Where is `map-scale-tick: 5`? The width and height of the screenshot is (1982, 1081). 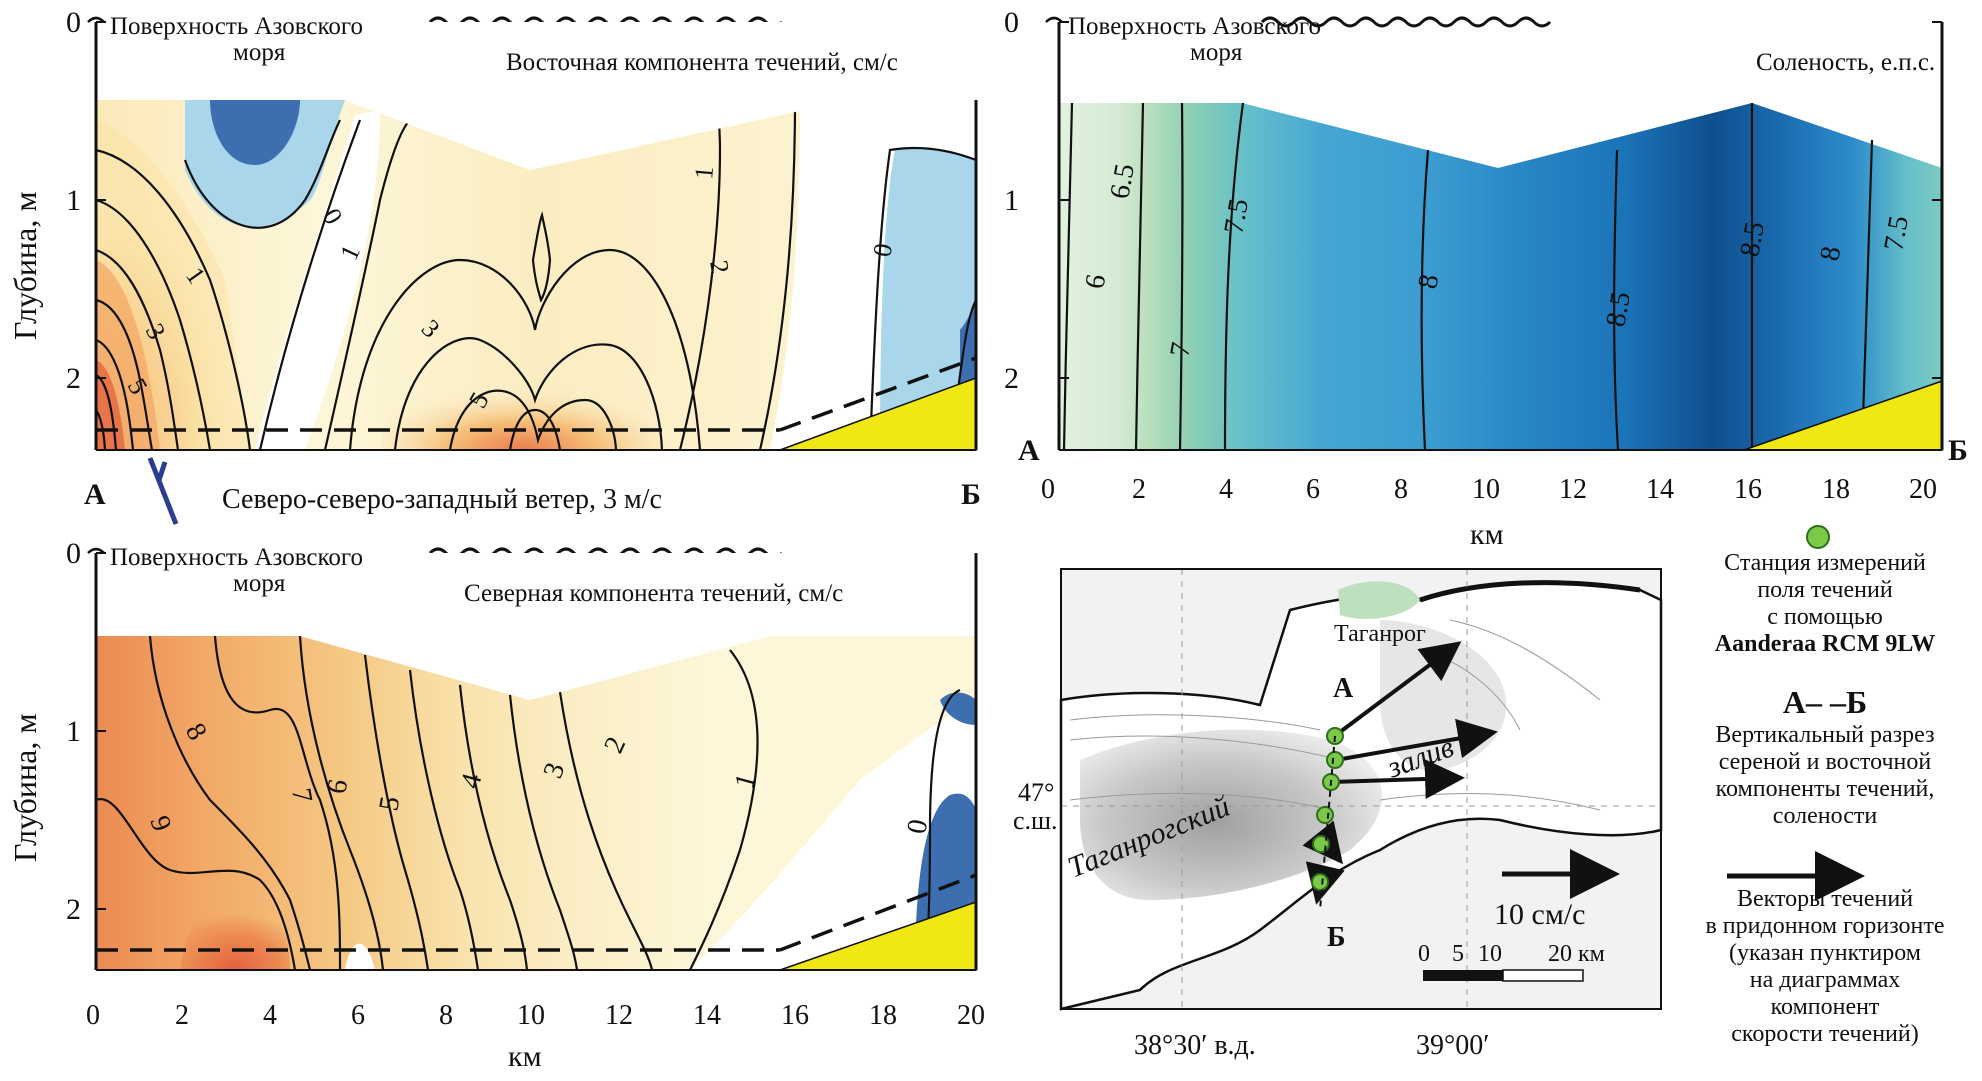
map-scale-tick: 5 is located at coordinates (1458, 954).